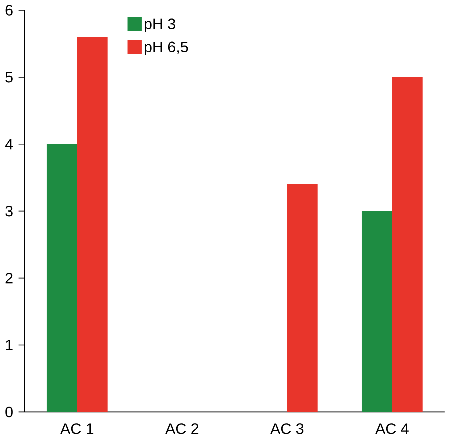 Image resolution: width=450 pixels, height=439 pixels. I want to click on y-tick-label: 4, so click(9, 144).